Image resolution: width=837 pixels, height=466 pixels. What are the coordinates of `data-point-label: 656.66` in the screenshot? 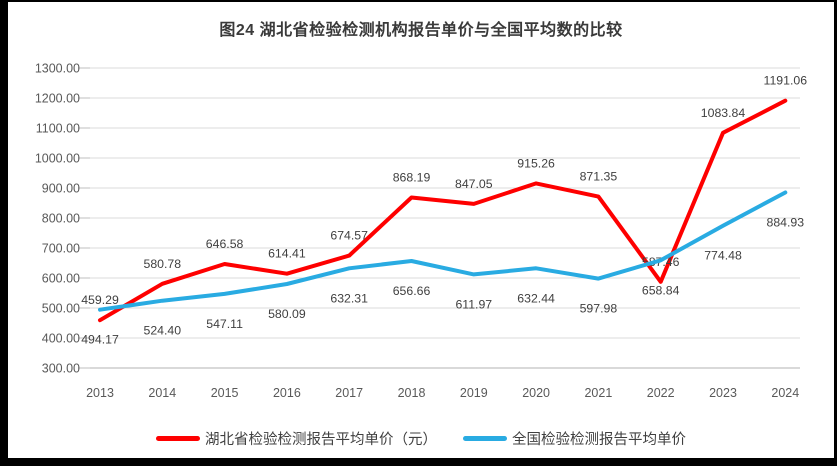 It's located at (412, 291).